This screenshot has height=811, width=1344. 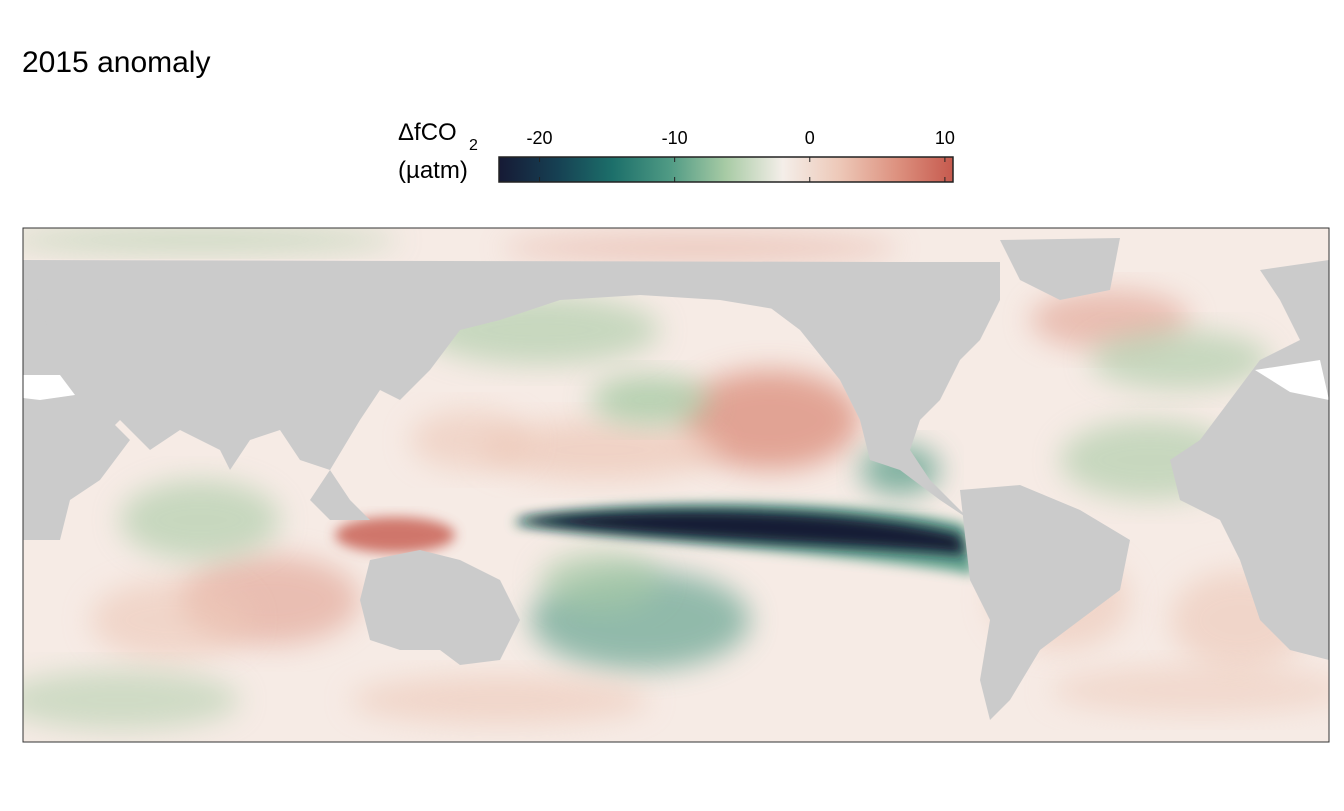 I want to click on colorbar, so click(x=726, y=169).